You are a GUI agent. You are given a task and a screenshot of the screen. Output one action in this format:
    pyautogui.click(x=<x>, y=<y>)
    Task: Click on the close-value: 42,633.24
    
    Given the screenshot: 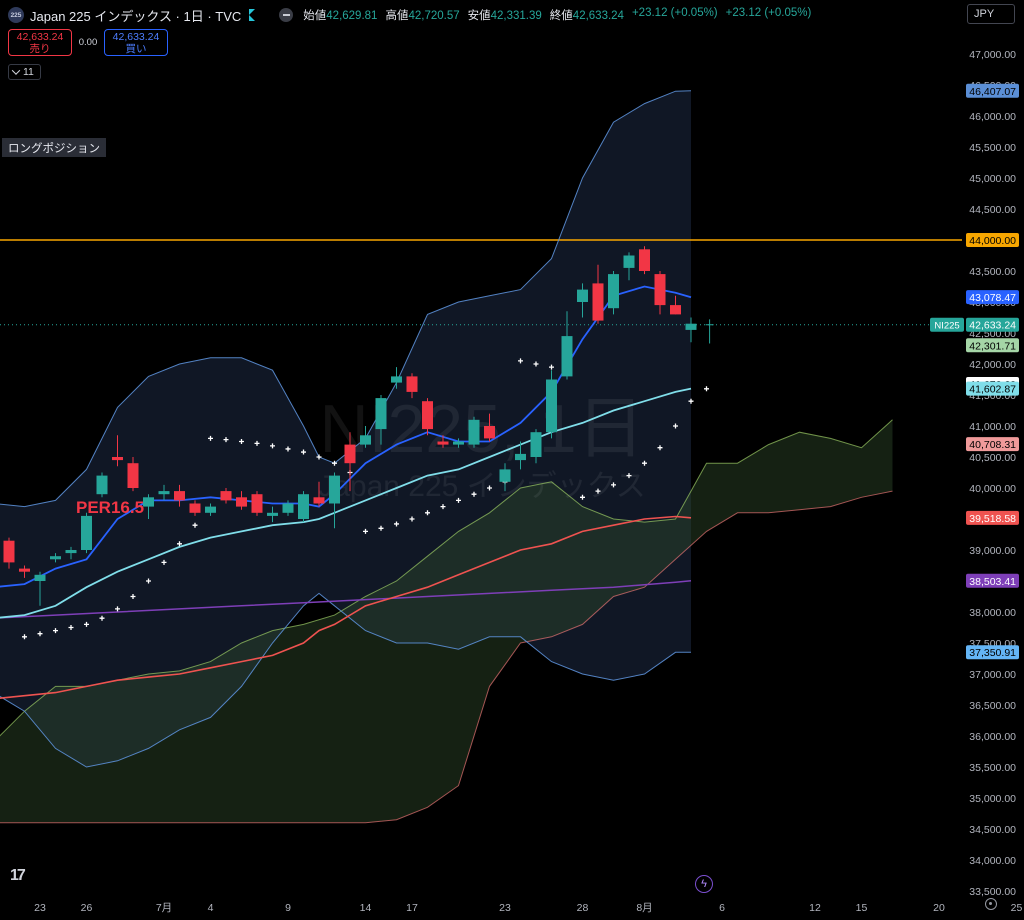 What is the action you would take?
    pyautogui.click(x=598, y=16)
    